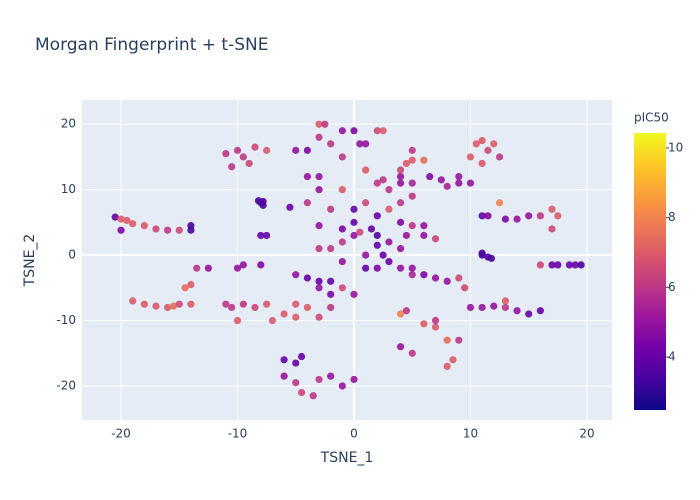 The image size is (700, 500). Describe the element at coordinates (650, 271) in the screenshot. I see `colorbar` at that location.